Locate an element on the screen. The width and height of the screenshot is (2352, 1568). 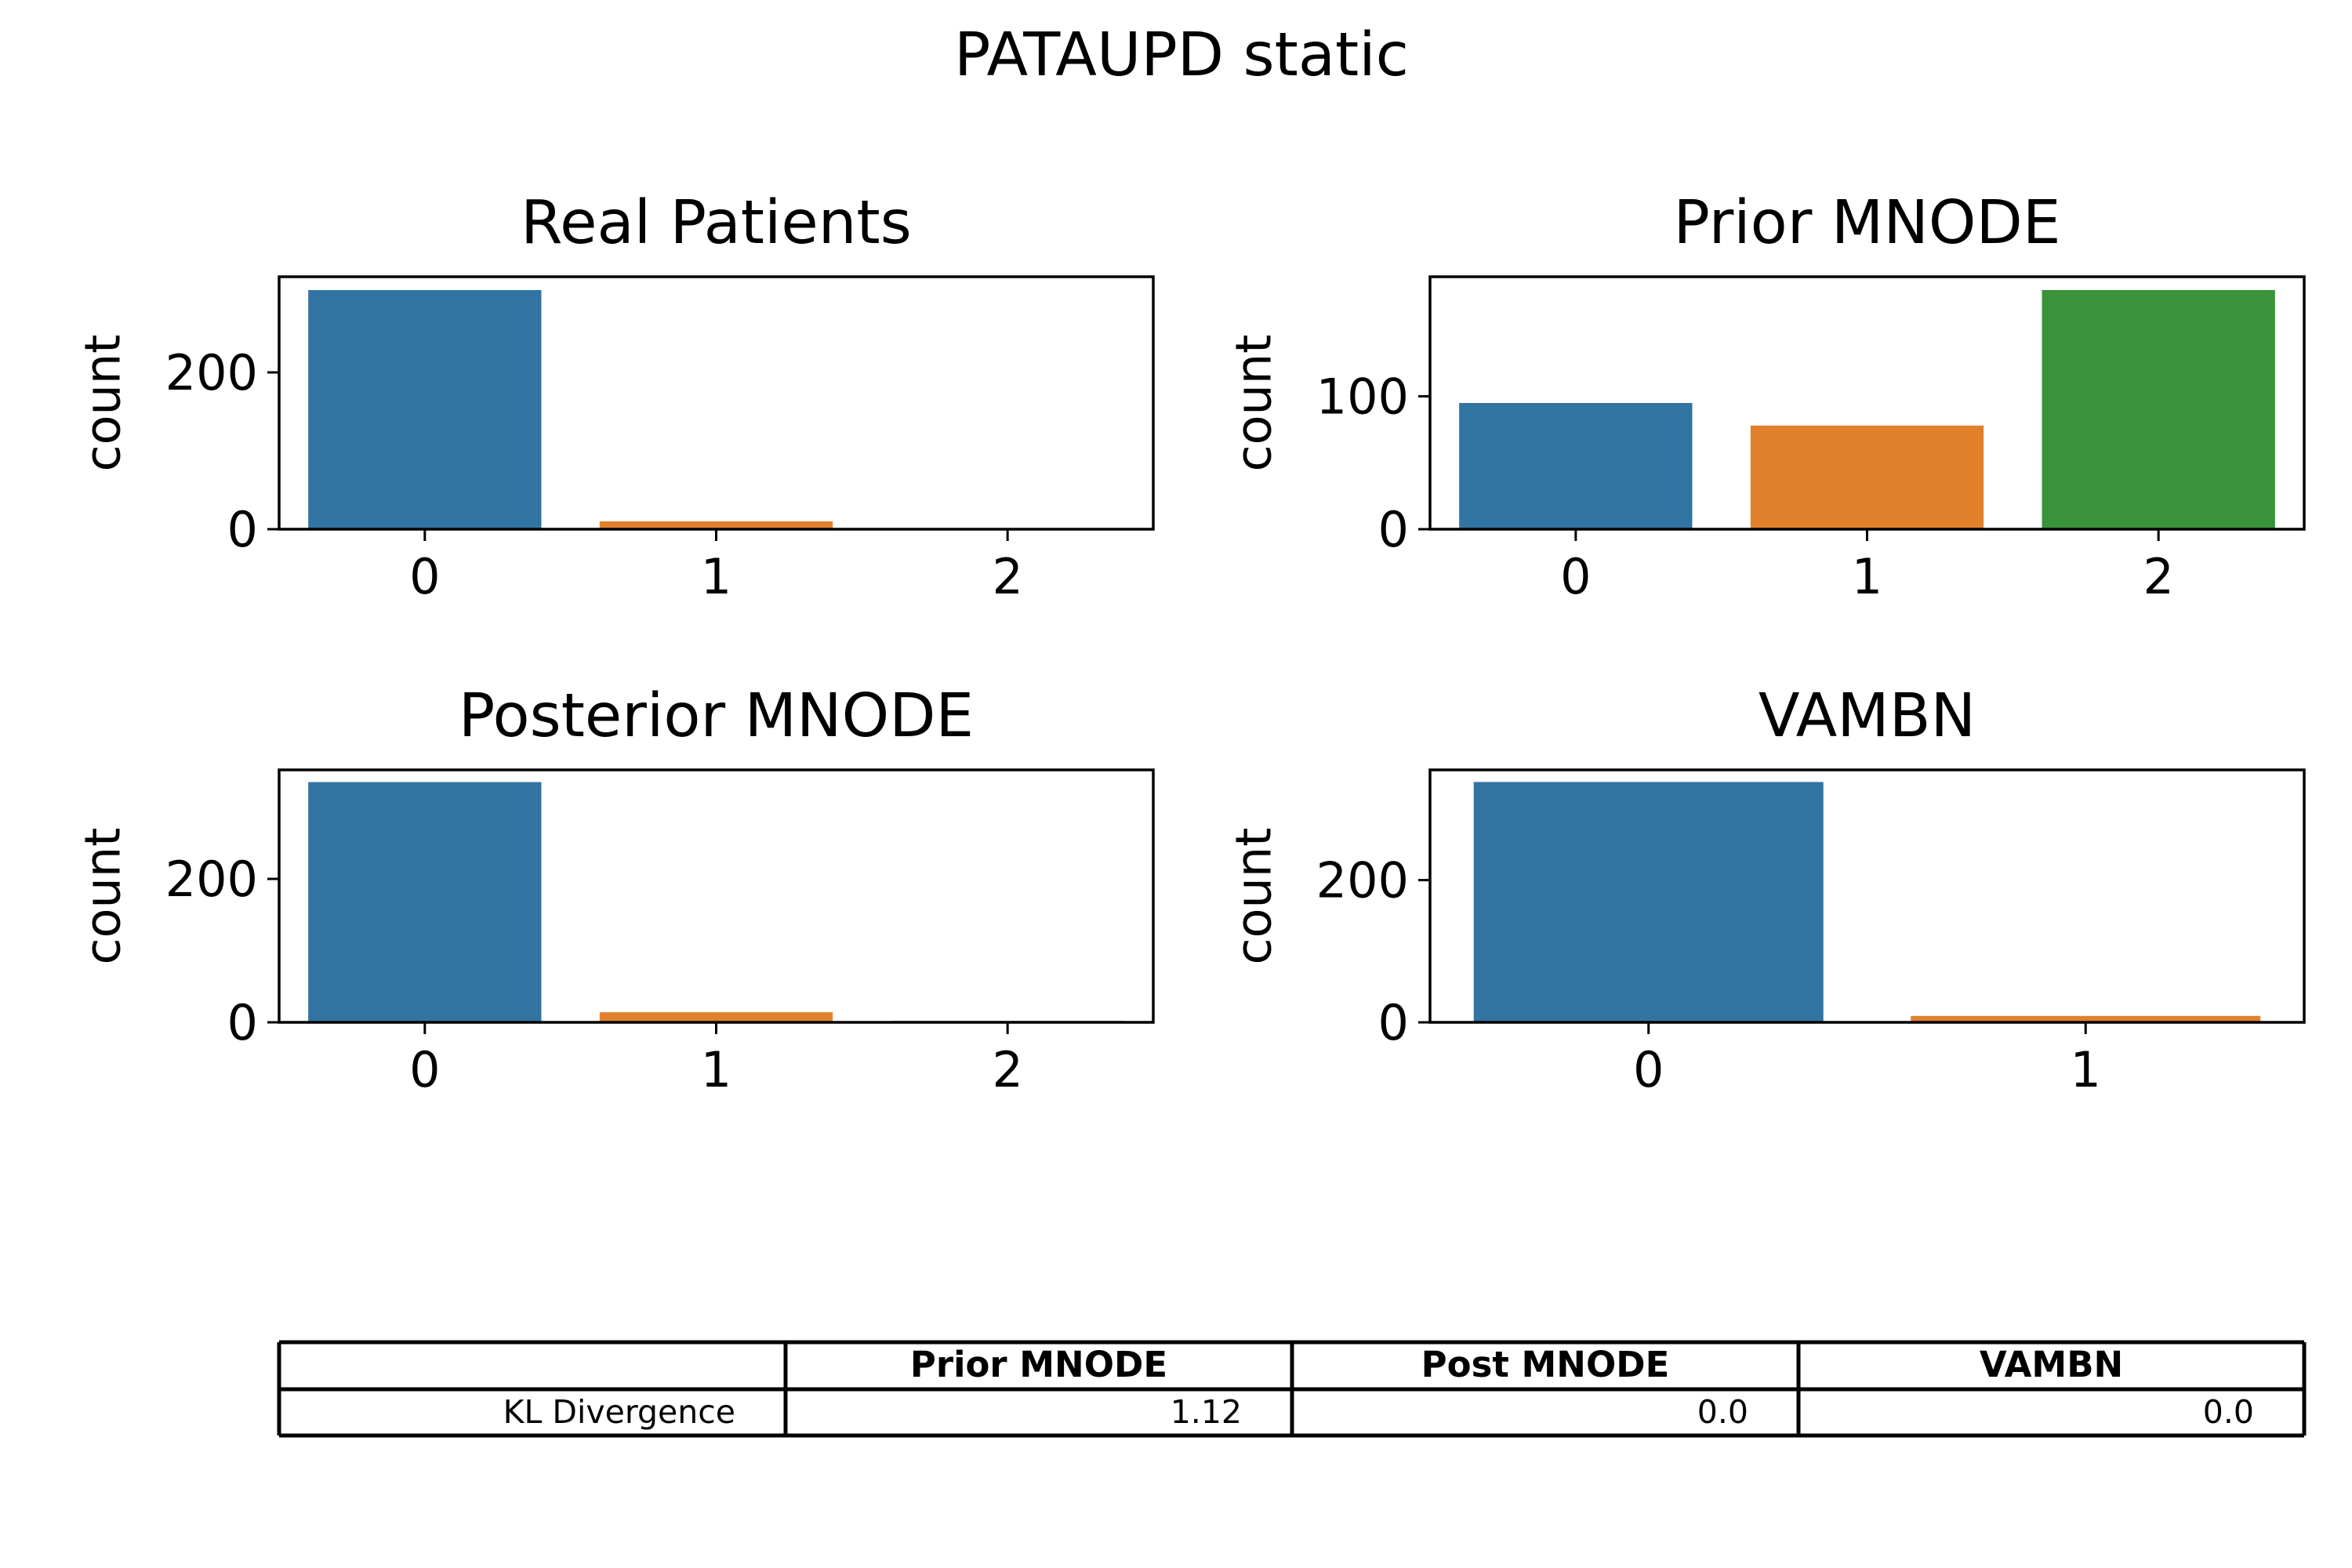
table-column-header: Prior MNODE is located at coordinates (1038, 1364).